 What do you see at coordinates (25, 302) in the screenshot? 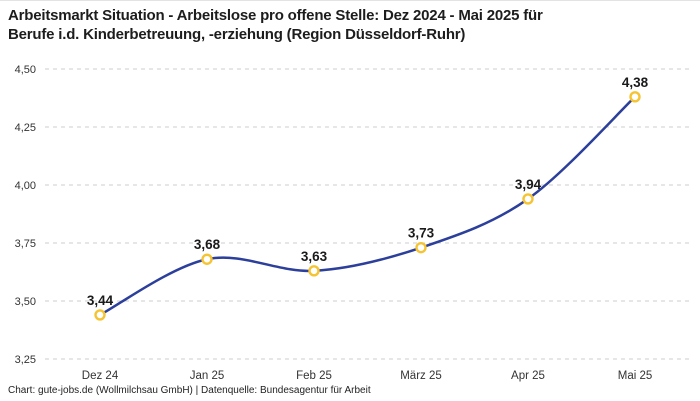
I see `y-tick-label: 3,50` at bounding box center [25, 302].